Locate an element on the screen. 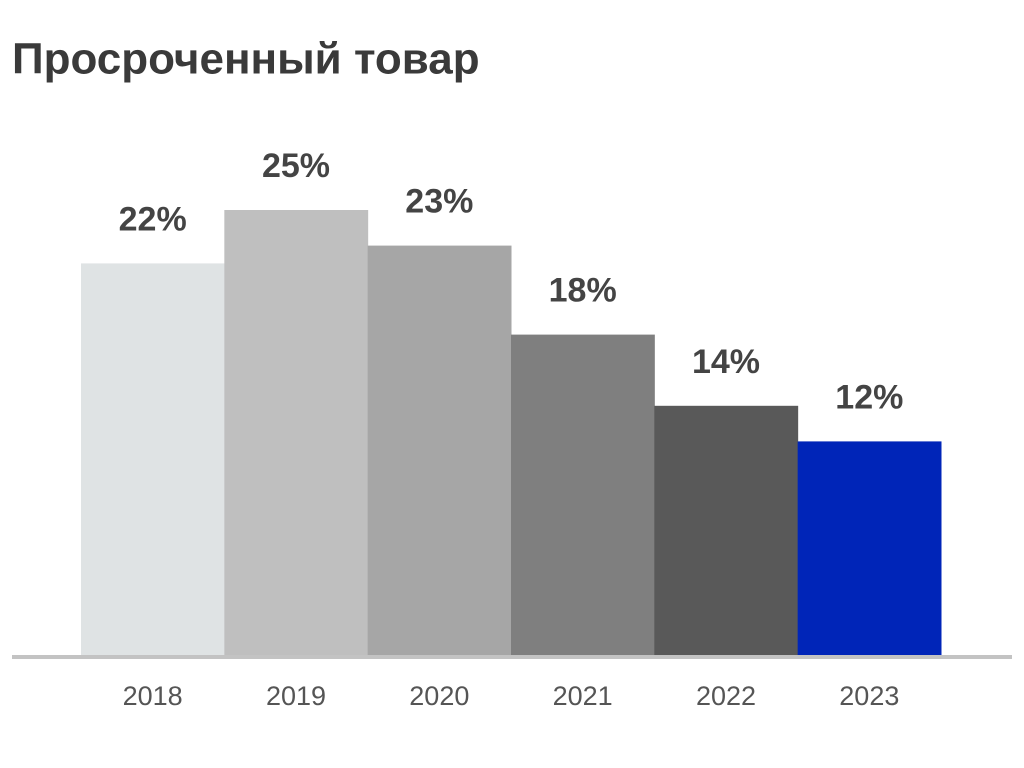 The height and width of the screenshot is (768, 1024). value-label: 22% is located at coordinates (153, 219).